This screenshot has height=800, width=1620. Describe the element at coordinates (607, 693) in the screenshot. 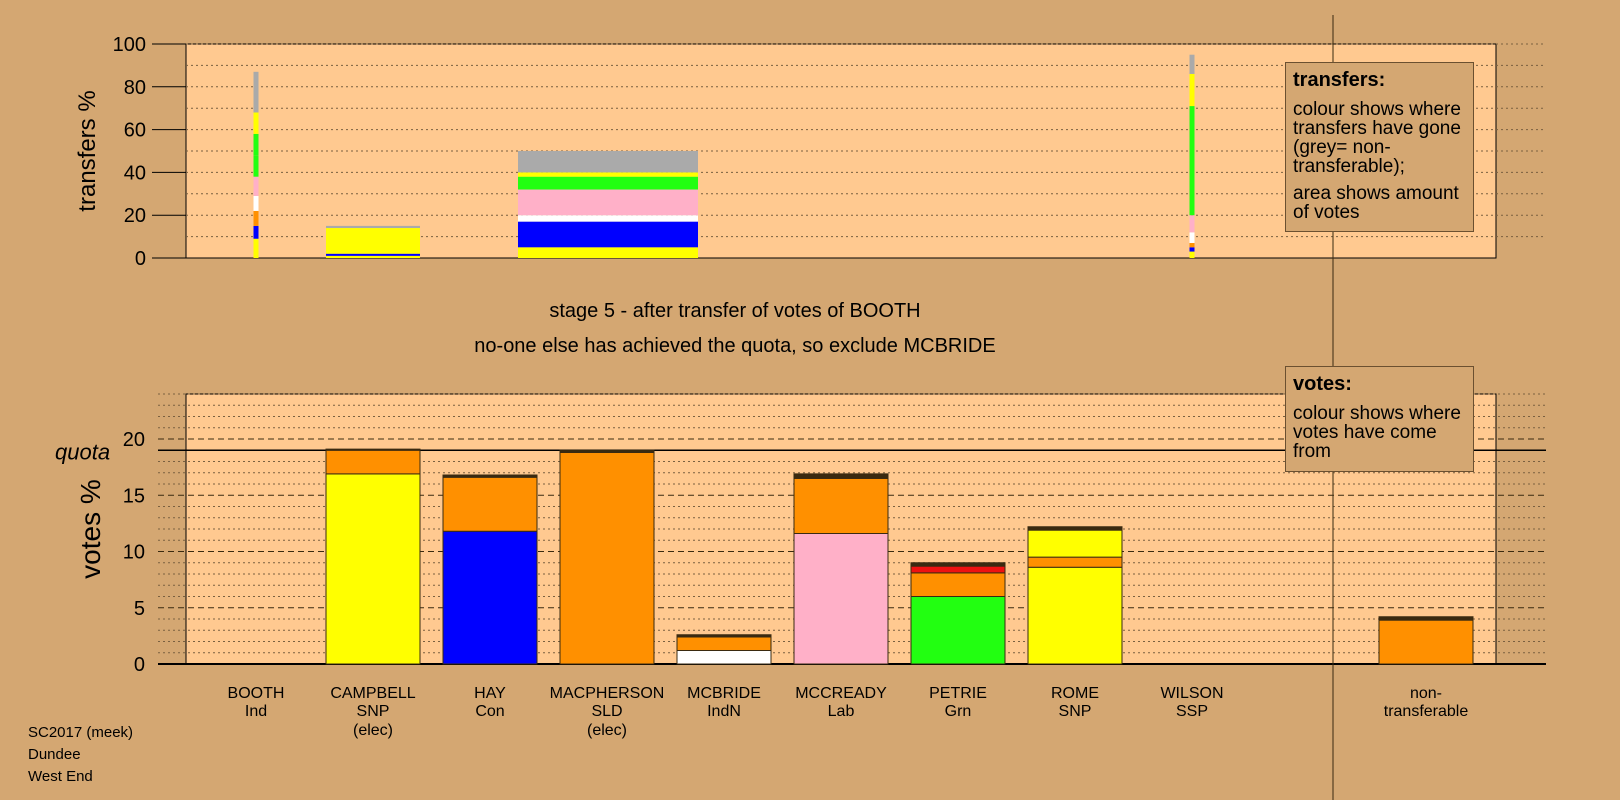

I see `candidate-name-label: MACPHERSON` at that location.